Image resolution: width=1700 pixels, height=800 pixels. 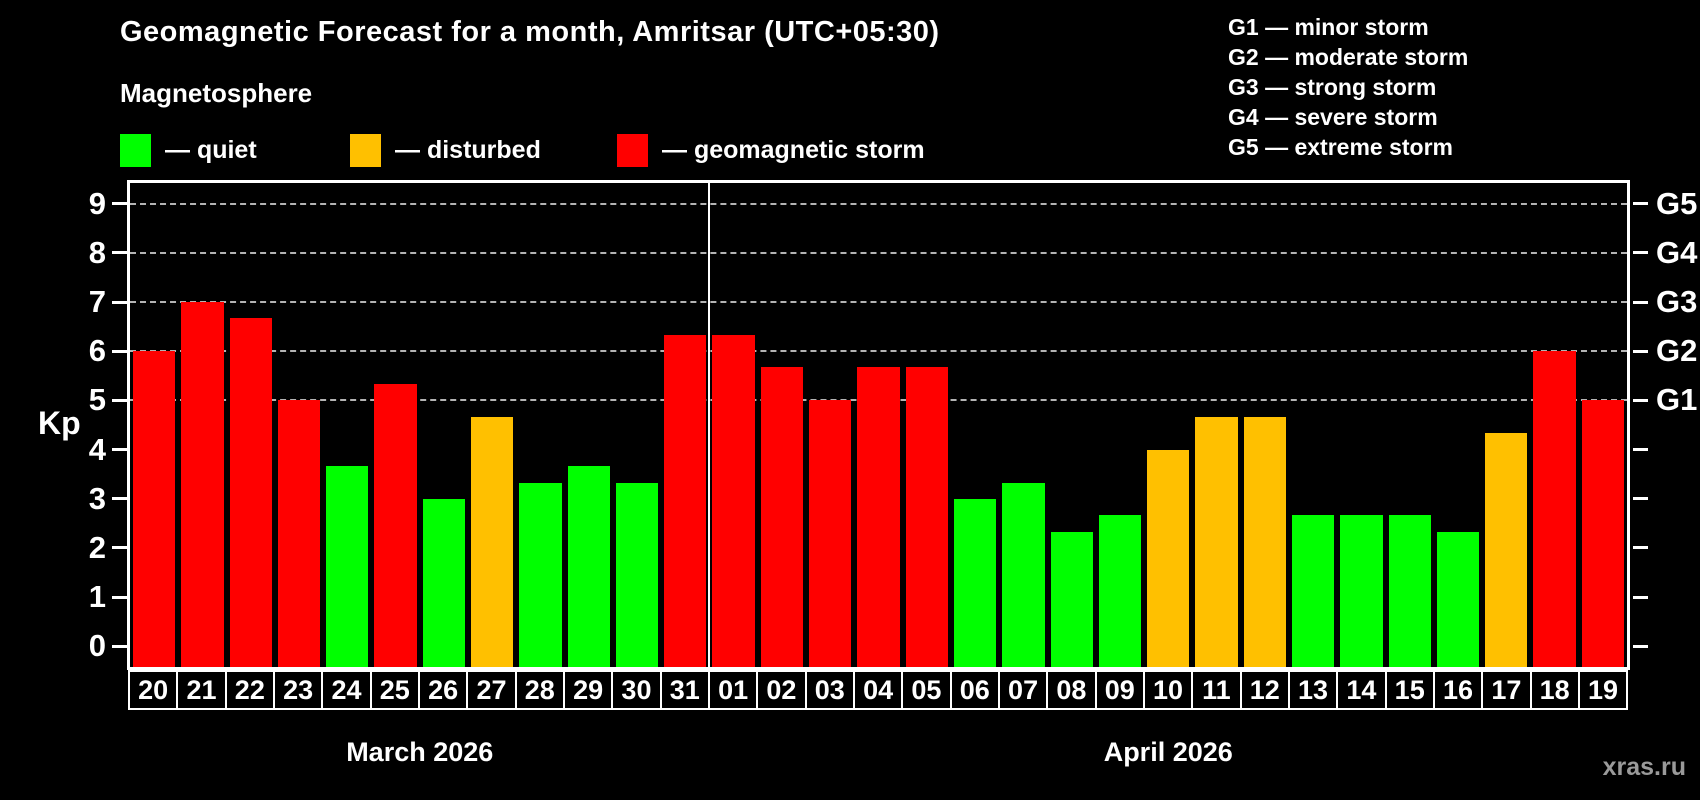 What do you see at coordinates (1328, 27) in the screenshot?
I see `g-legend-line-g1: G1 — minor storm` at bounding box center [1328, 27].